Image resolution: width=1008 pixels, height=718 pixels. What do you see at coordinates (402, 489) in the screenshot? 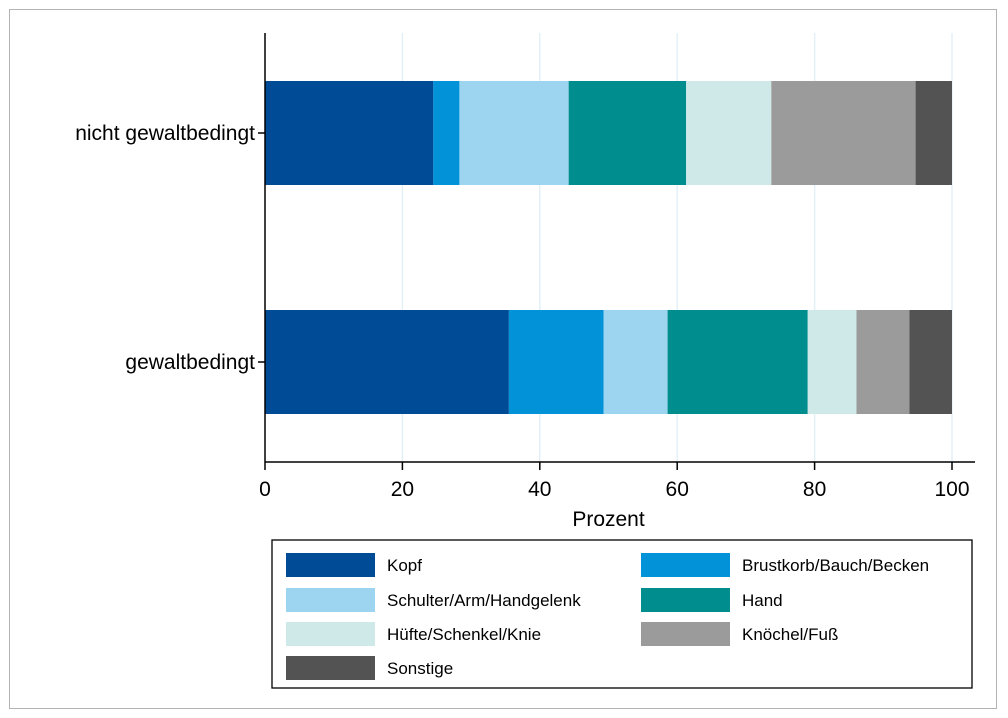
I see `x-tick-label-20: 20` at bounding box center [402, 489].